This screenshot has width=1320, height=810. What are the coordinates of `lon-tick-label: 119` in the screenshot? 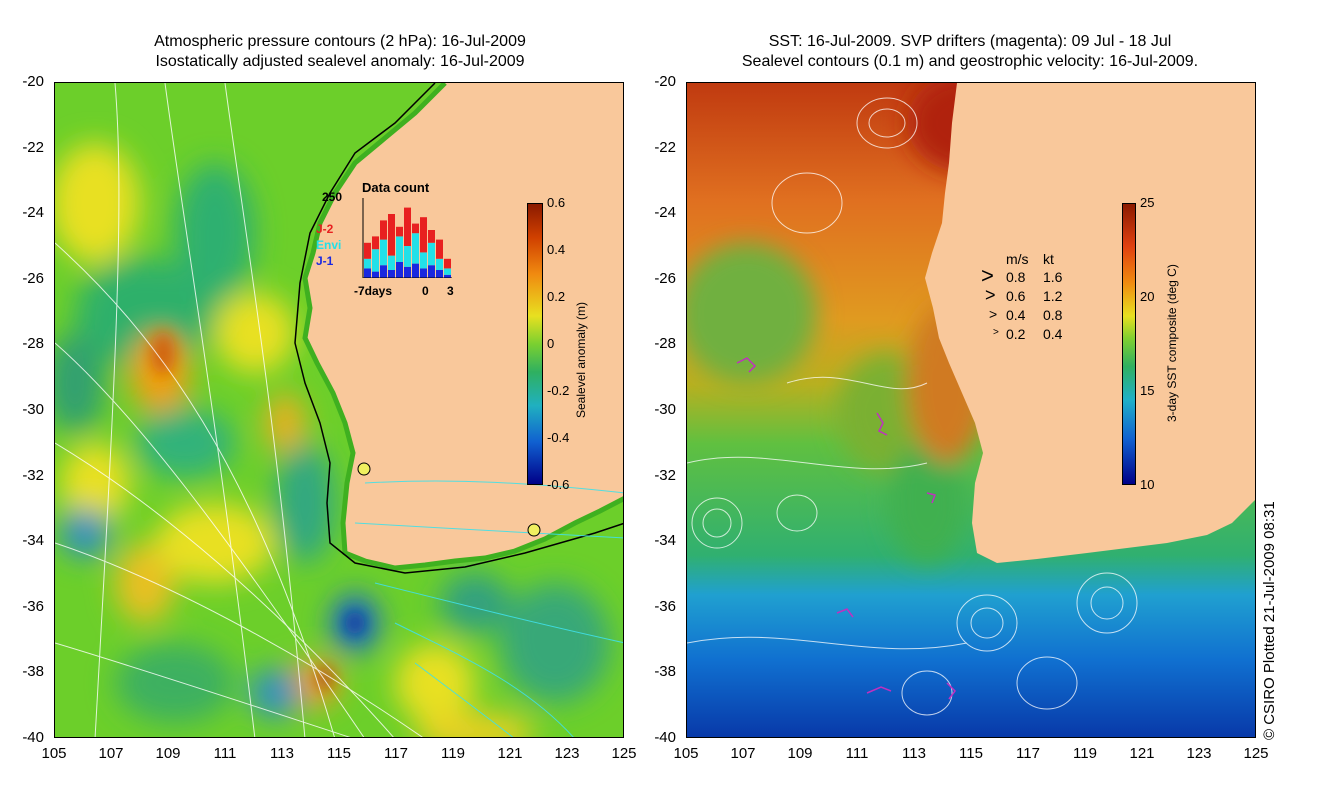 It's located at (453, 753).